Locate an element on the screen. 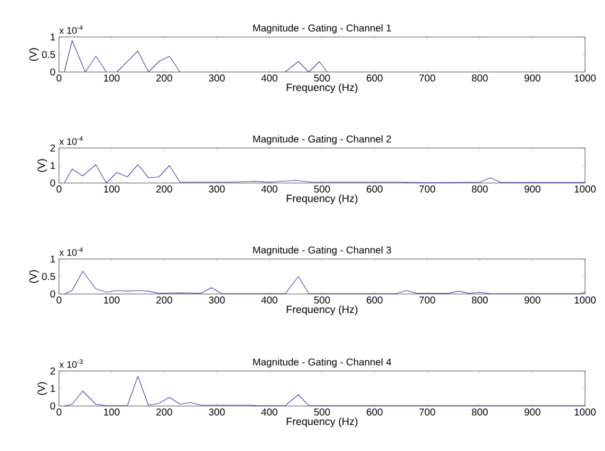 Image resolution: width=605 pixels, height=451 pixels. line-series is located at coordinates (325, 282).